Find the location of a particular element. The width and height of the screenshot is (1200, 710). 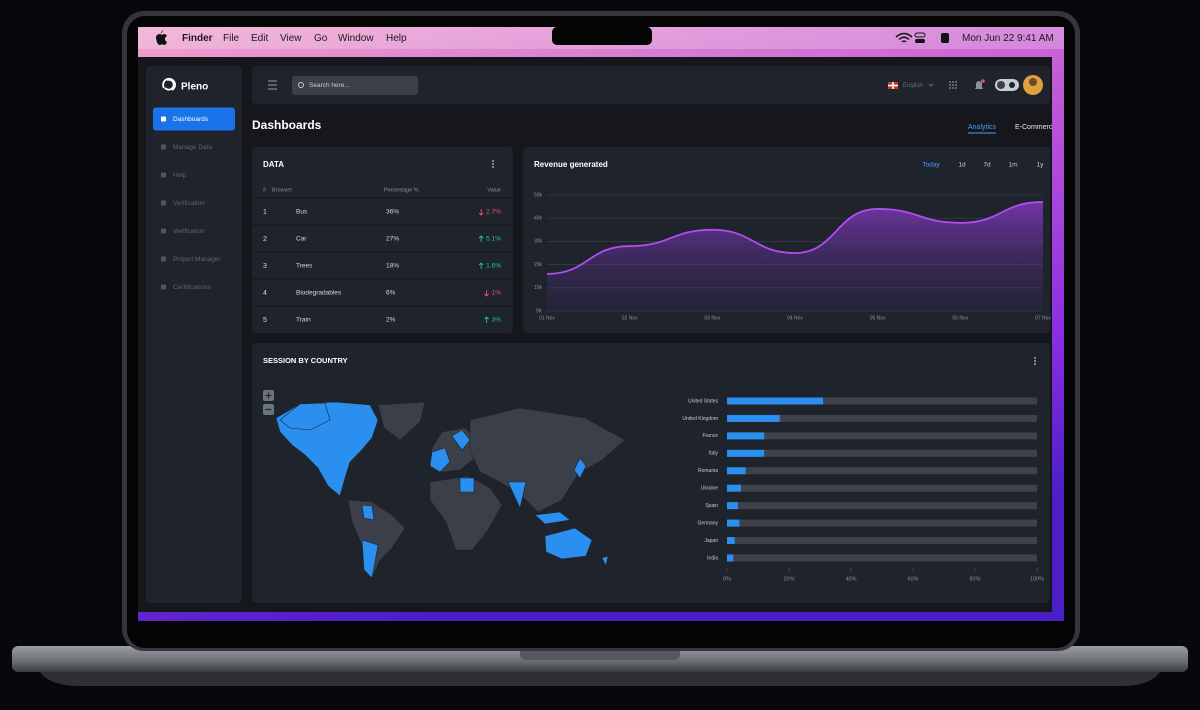

menu-app: Finder is located at coordinates (197, 38).